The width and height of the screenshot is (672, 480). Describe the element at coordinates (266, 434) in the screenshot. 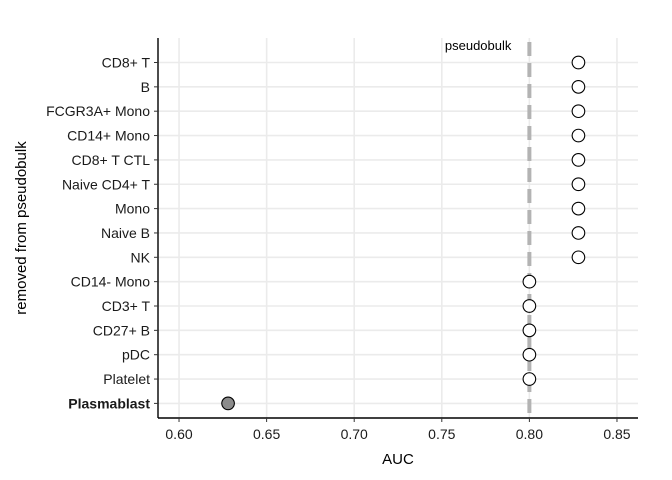

I see `x-tick-label: 0.65` at that location.